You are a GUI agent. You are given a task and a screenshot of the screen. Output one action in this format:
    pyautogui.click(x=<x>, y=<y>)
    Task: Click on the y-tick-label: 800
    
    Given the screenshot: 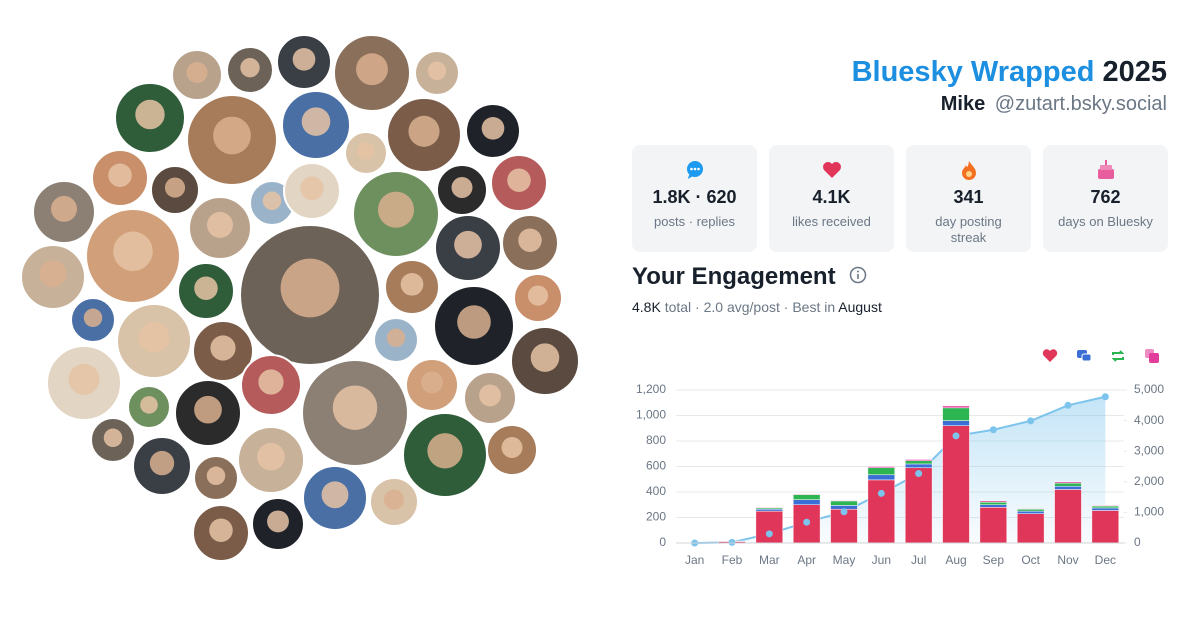 What is the action you would take?
    pyautogui.click(x=656, y=440)
    